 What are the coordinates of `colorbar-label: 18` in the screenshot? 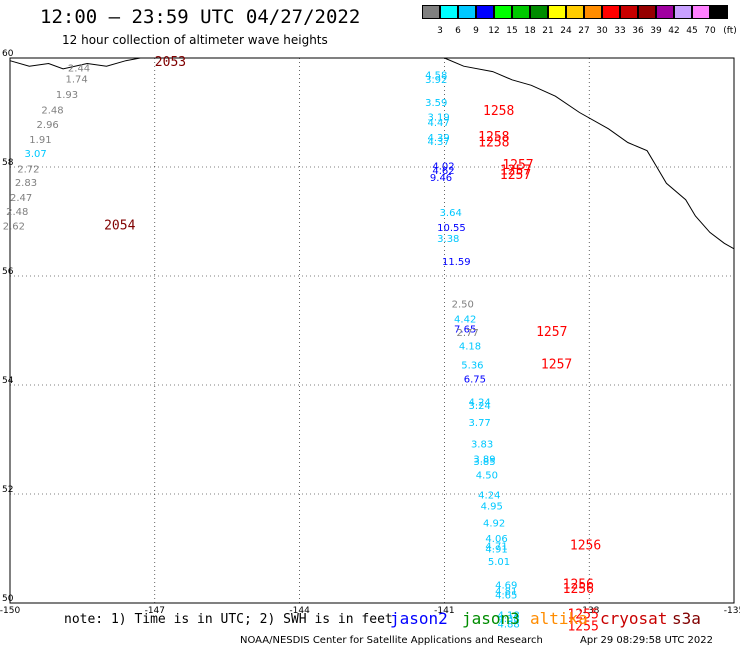 It's located at (530, 31).